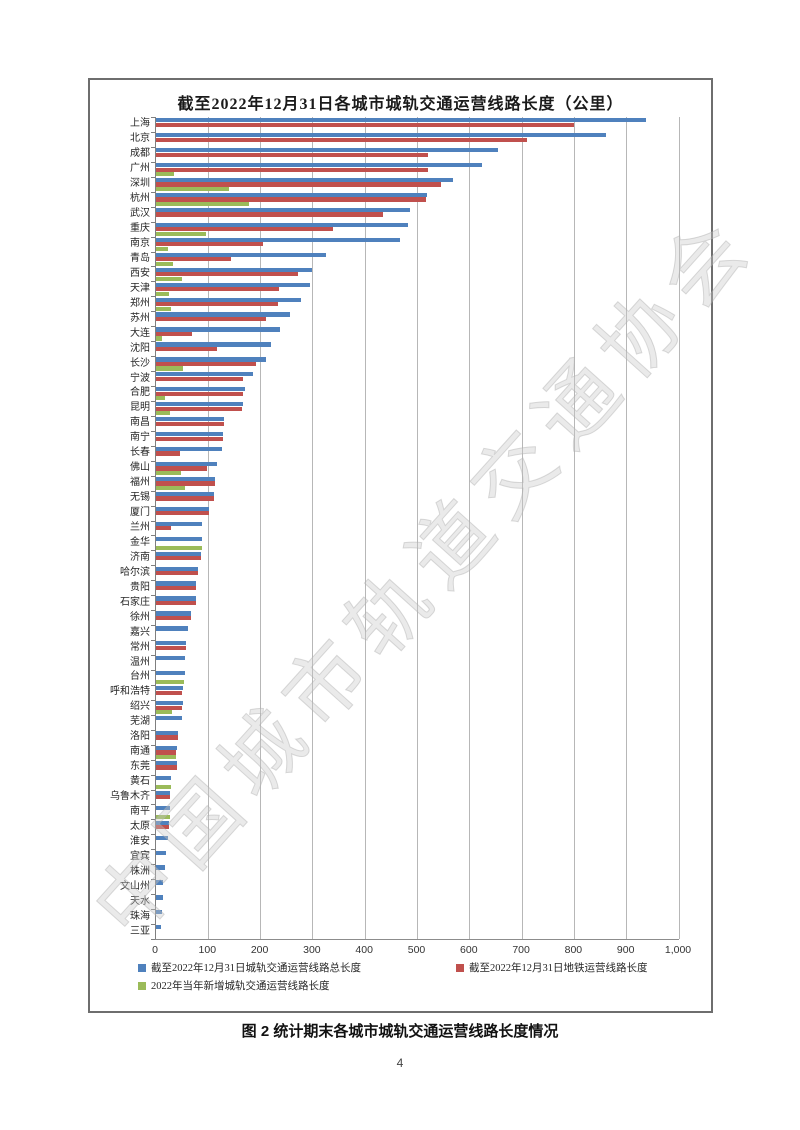  What do you see at coordinates (140, 468) in the screenshot?
I see `category-label: 佛山` at bounding box center [140, 468].